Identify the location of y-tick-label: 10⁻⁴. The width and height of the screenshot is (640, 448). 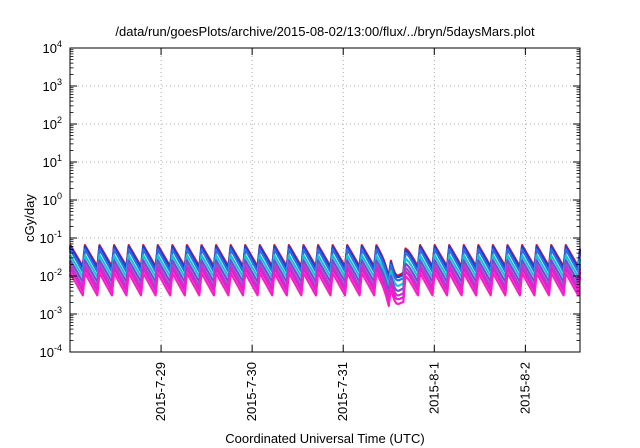
(51, 351).